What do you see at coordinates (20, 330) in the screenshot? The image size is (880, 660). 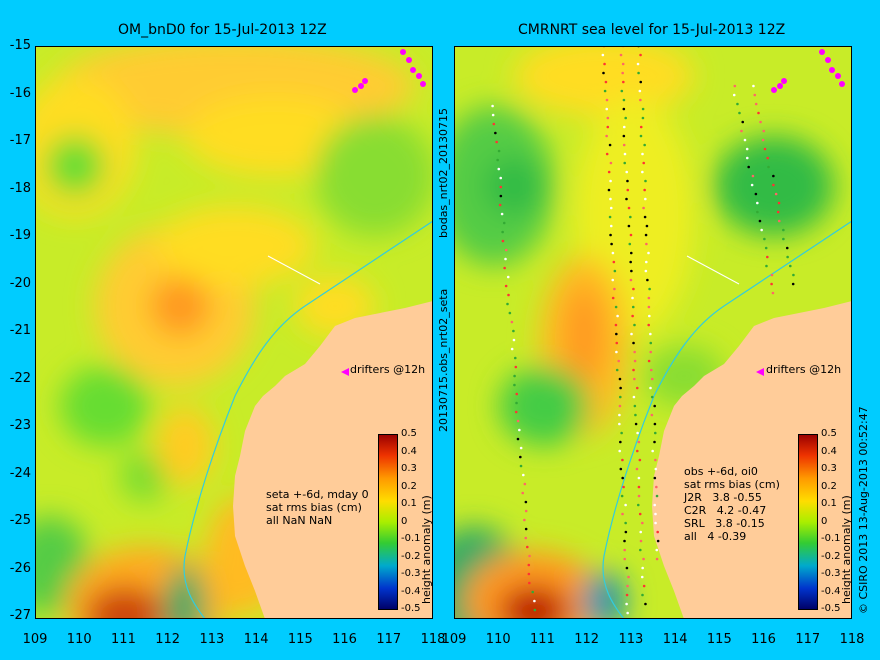 I see `y-tick-label: -21` at bounding box center [20, 330].